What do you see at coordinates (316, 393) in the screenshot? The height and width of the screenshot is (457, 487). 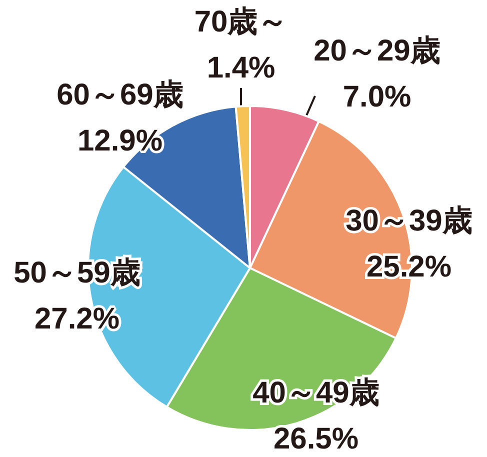 I see `slice-label: 40～49歳` at bounding box center [316, 393].